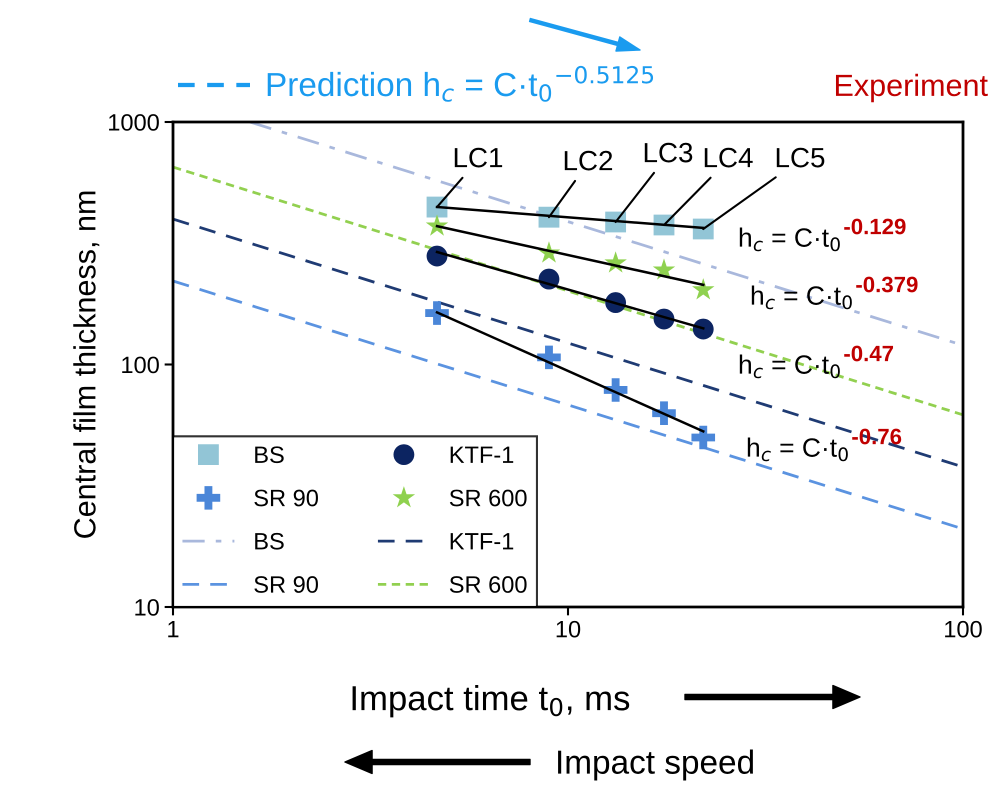 The height and width of the screenshot is (786, 997). I want to click on annotation: -0.47, so click(869, 354).